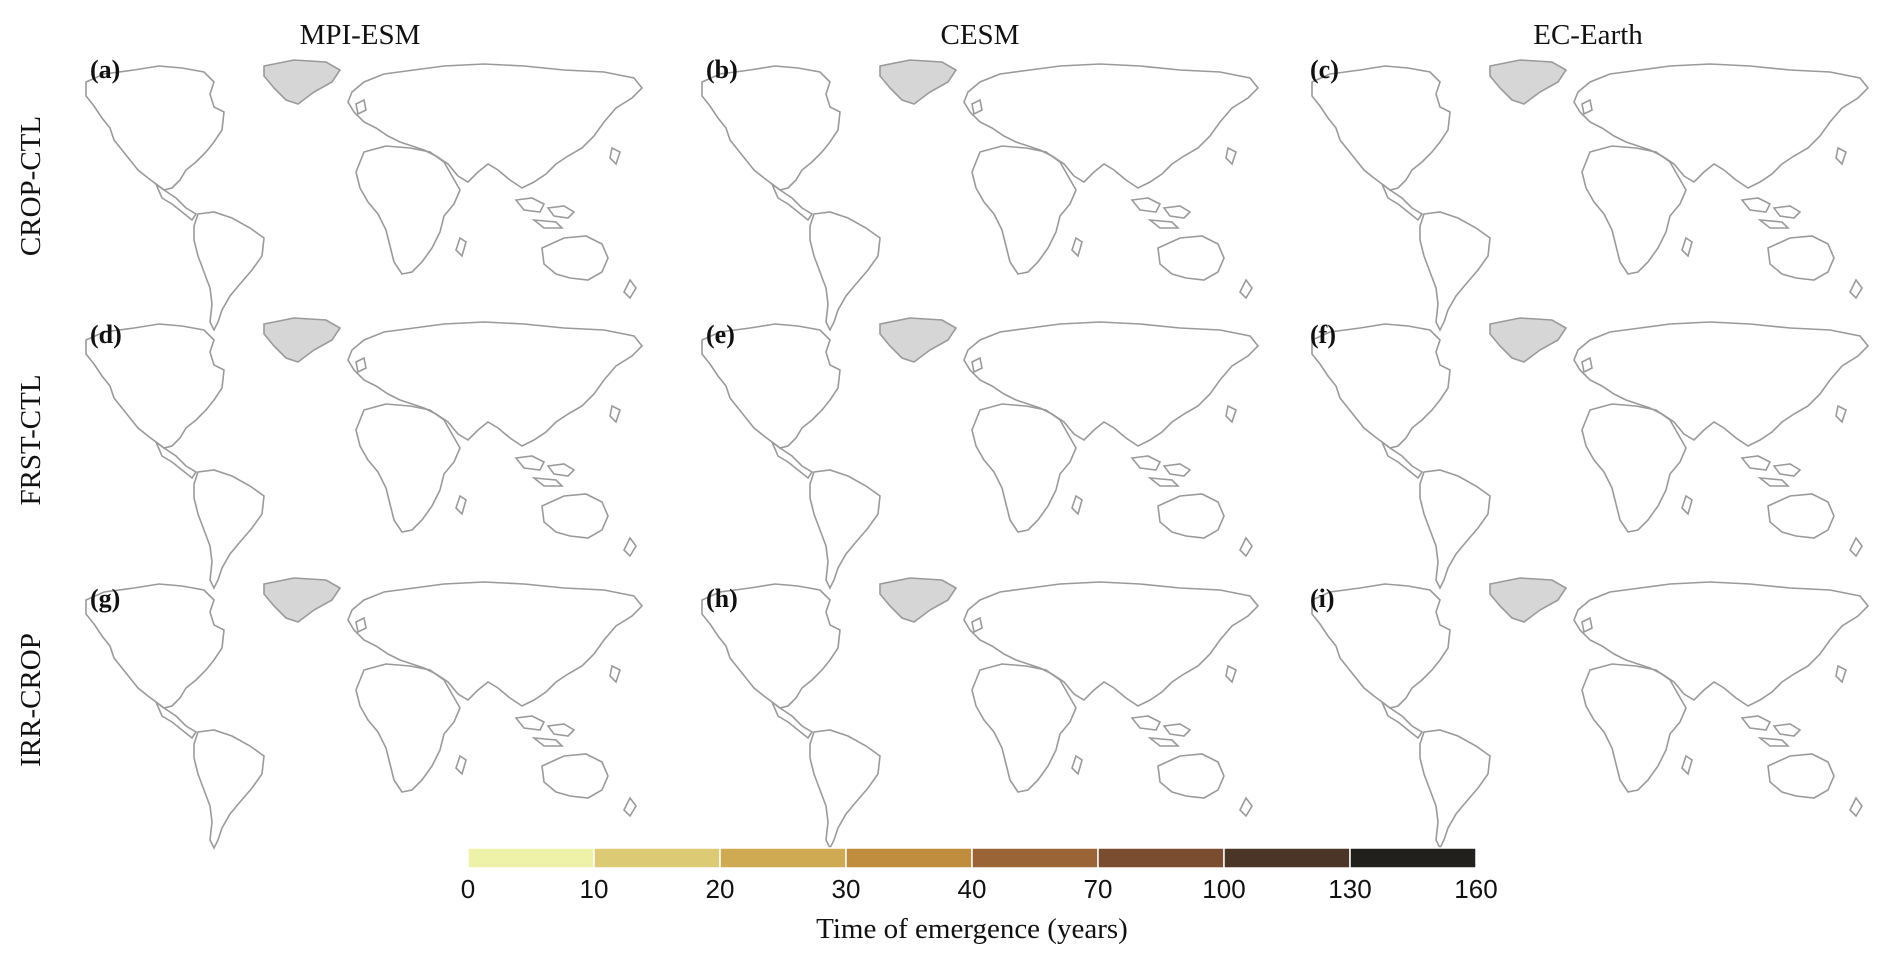 The image size is (1892, 961). What do you see at coordinates (1098, 889) in the screenshot?
I see `colorbar-tick-label: 70` at bounding box center [1098, 889].